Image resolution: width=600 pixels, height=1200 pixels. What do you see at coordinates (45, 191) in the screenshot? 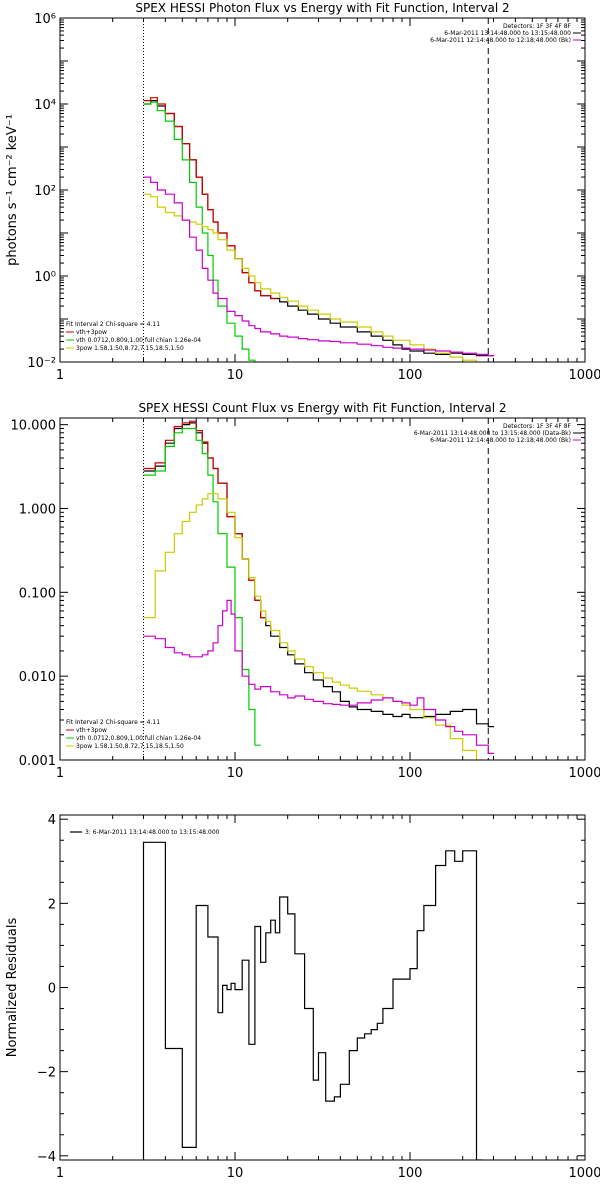
I see `y-tick-label: 10²` at bounding box center [45, 191].